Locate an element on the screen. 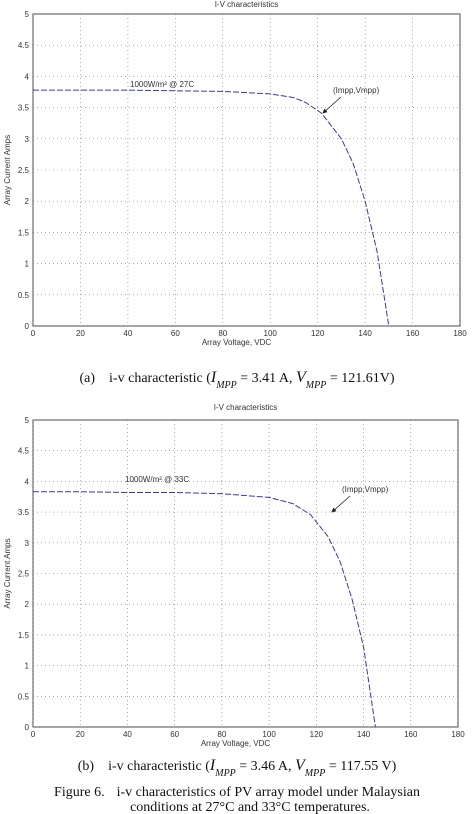  caption-text: (b) is located at coordinates (86, 766).